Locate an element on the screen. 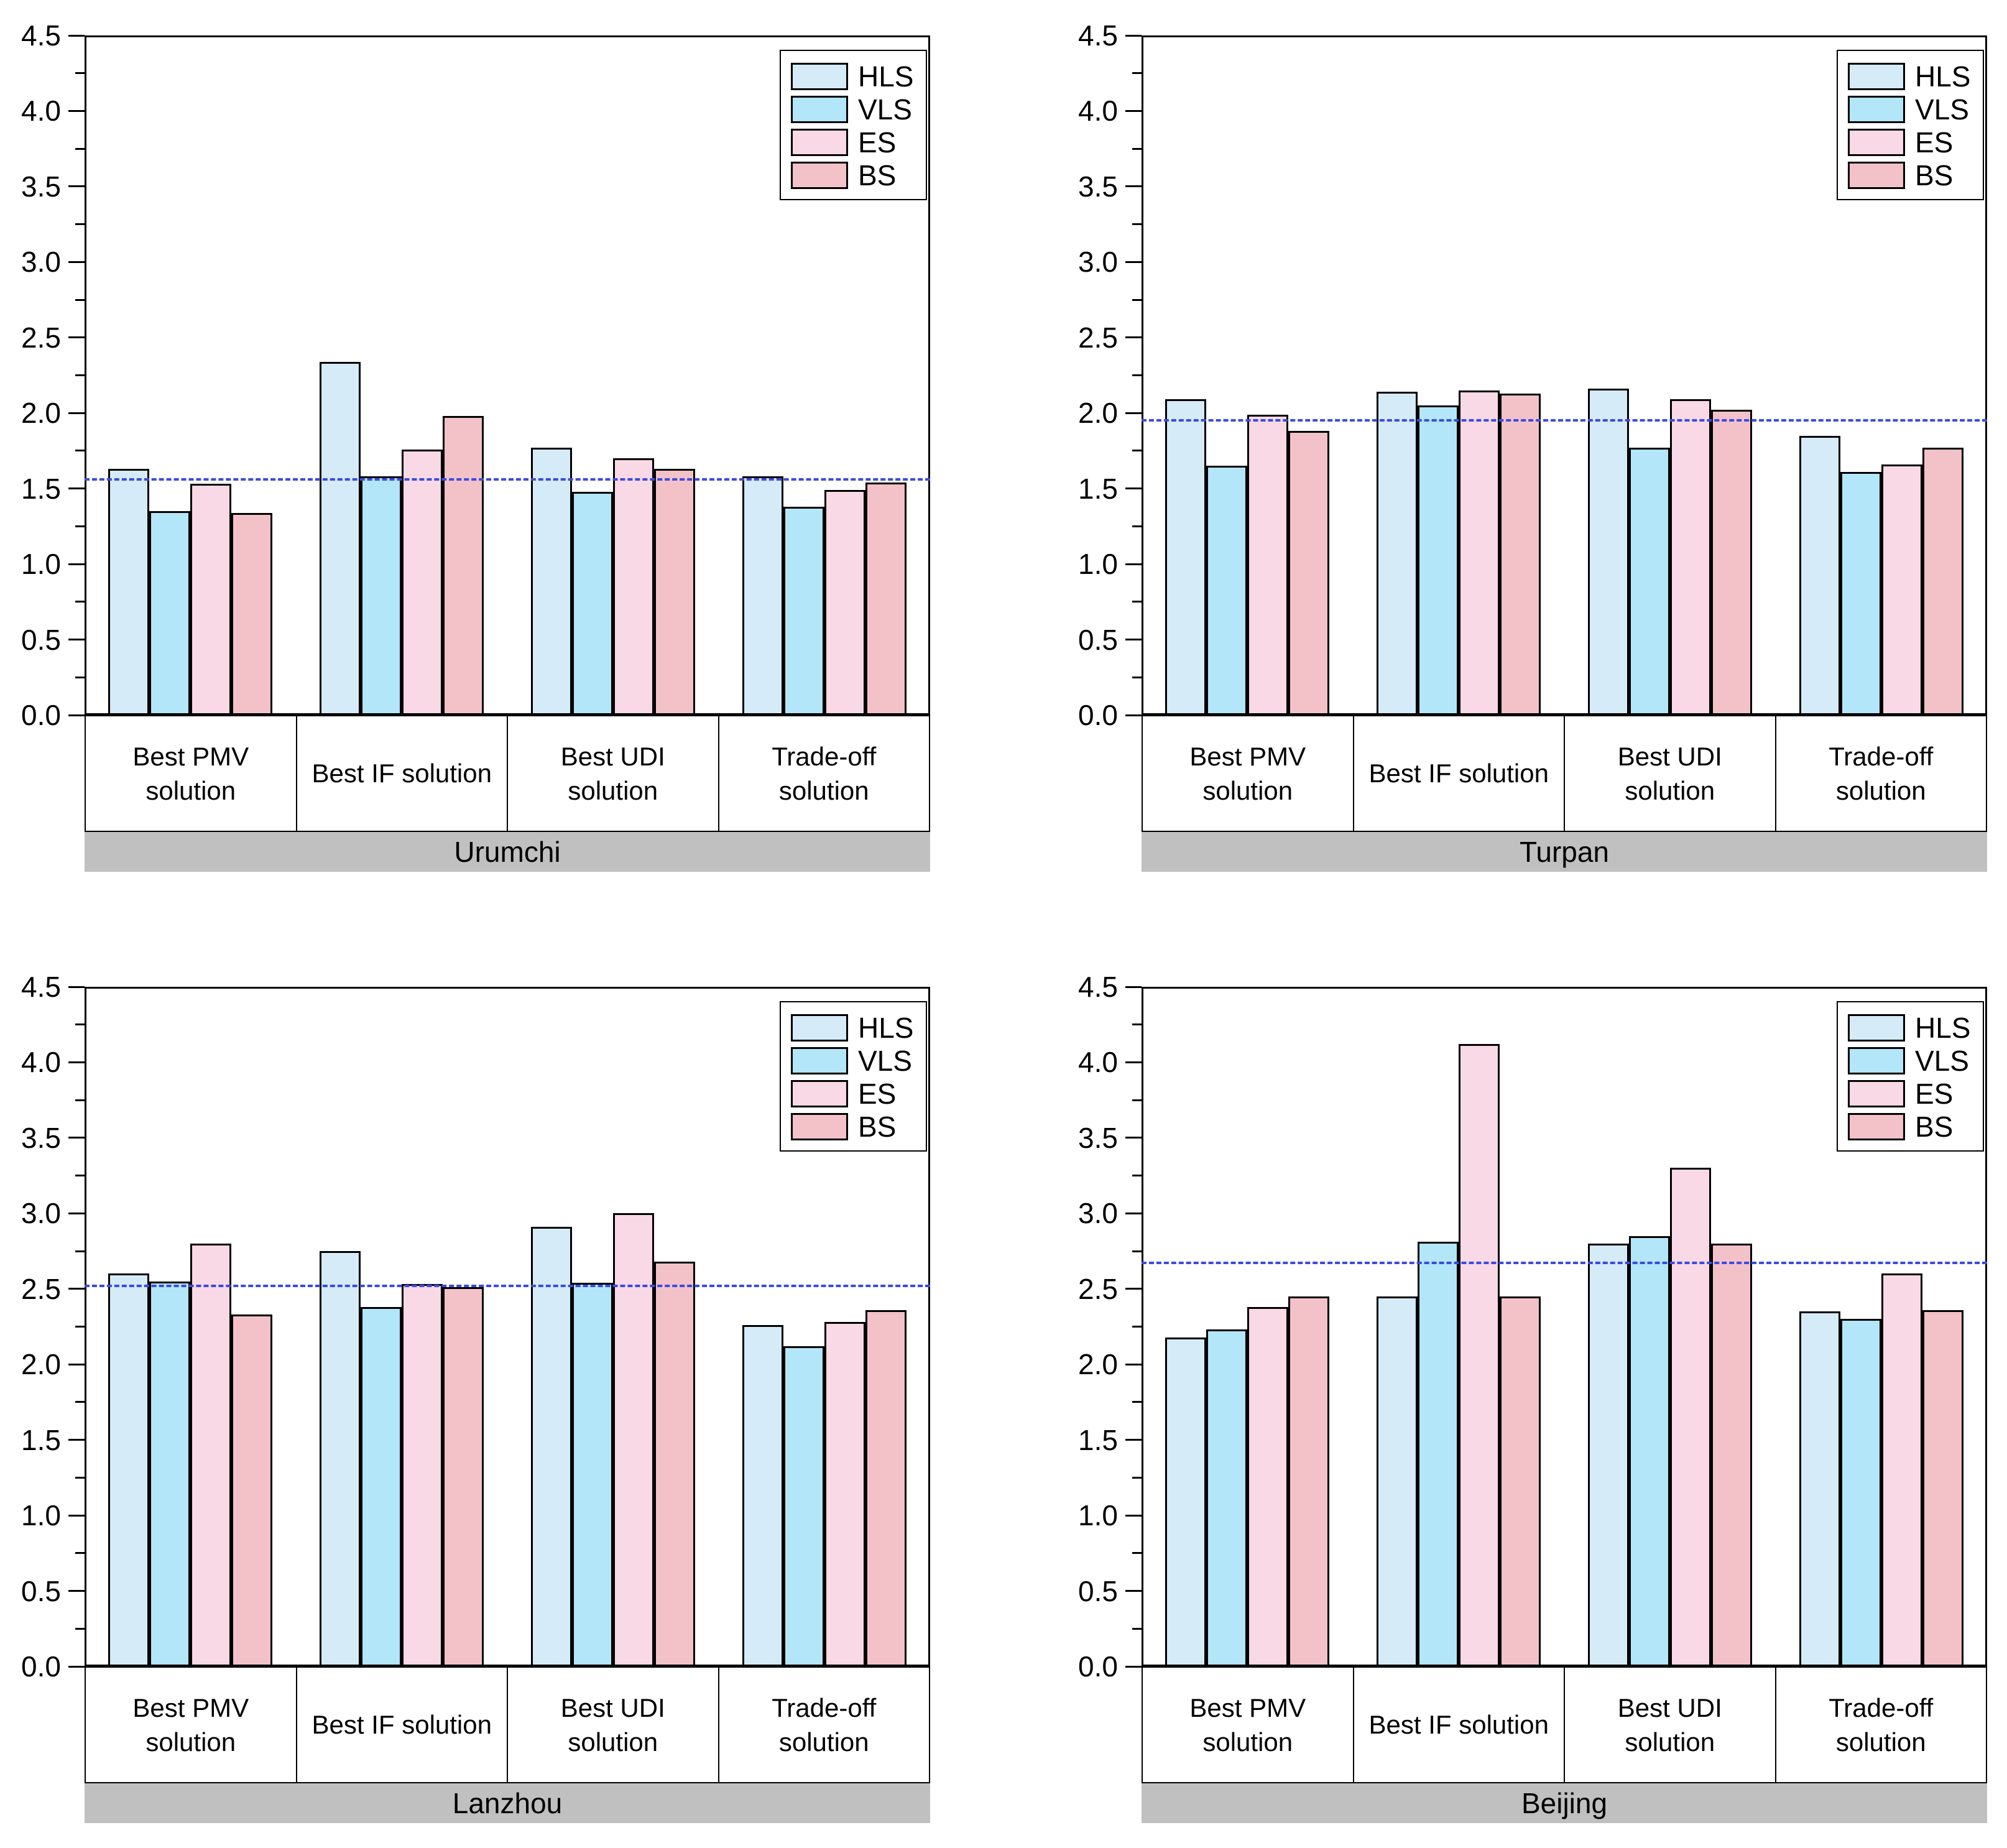 This screenshot has height=1848, width=2007. y-axis-tick-label: 1.0 is located at coordinates (1098, 564).